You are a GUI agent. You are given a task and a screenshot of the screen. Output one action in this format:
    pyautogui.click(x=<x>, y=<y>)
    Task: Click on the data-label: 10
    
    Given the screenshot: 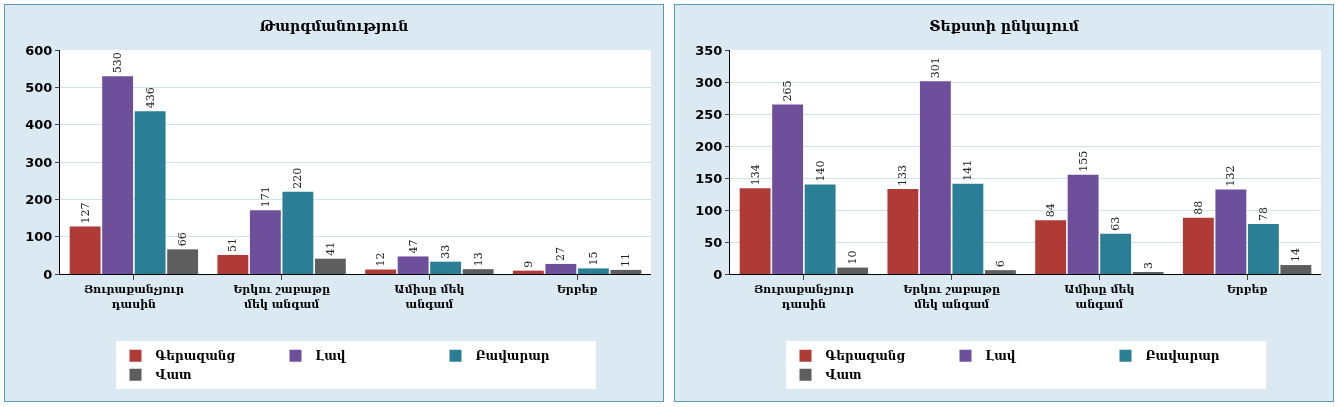 What is the action you would take?
    pyautogui.click(x=853, y=257)
    